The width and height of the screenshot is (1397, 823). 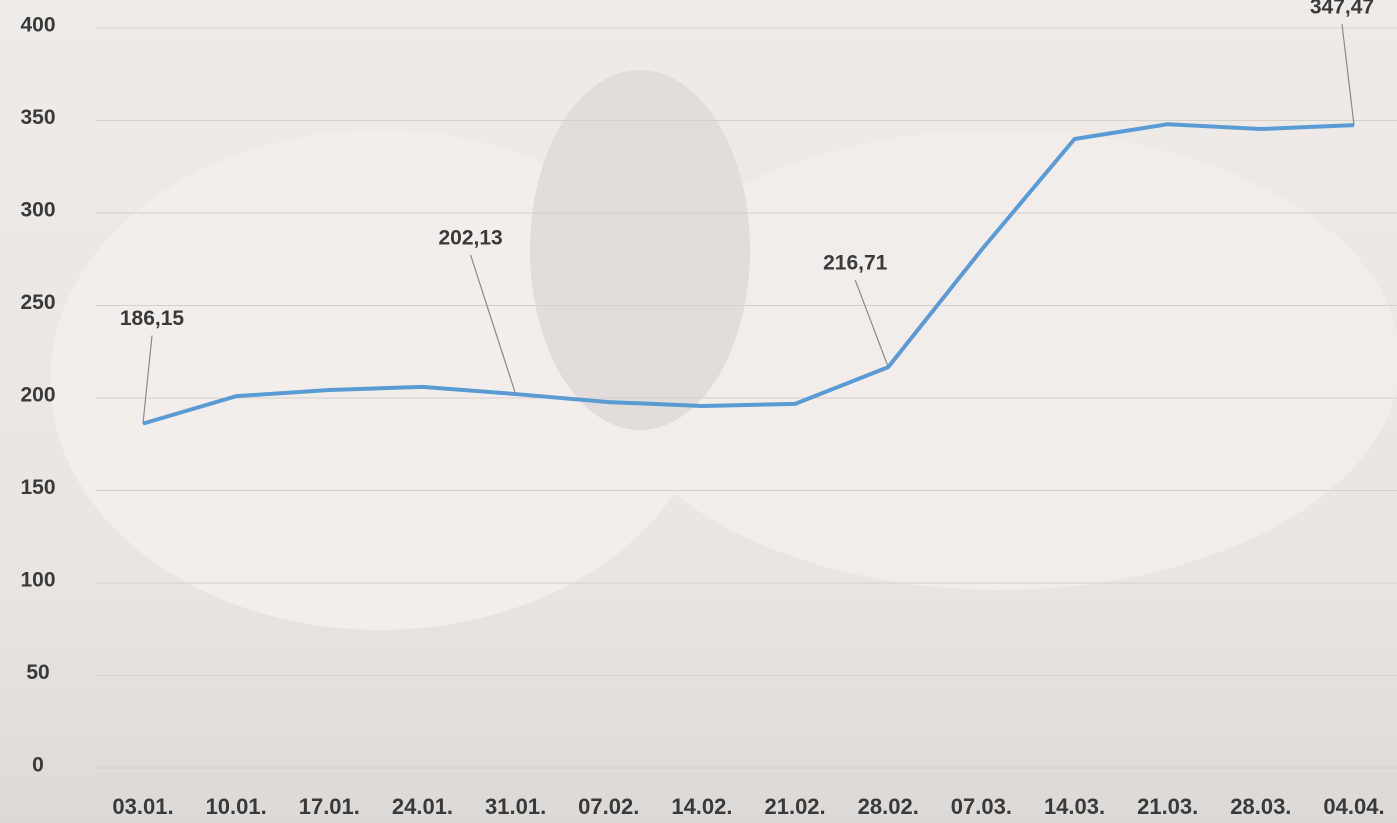 I want to click on y-tick-label: 150, so click(x=37, y=487).